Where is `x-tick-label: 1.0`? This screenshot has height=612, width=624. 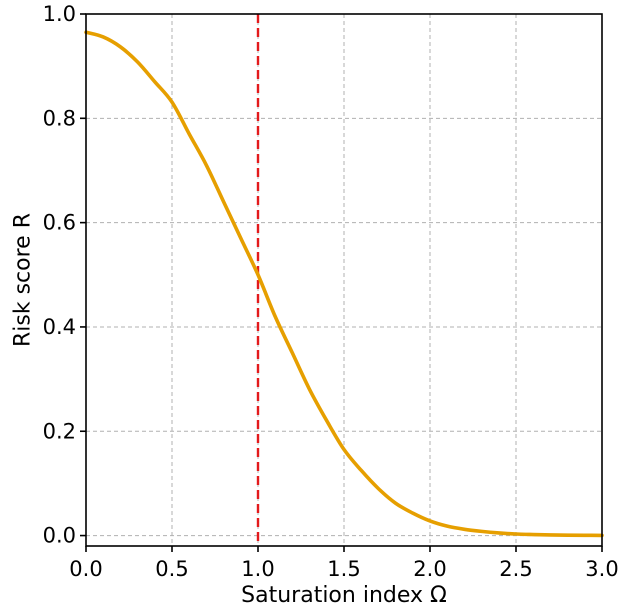 x-tick-label: 1.0 is located at coordinates (257, 569).